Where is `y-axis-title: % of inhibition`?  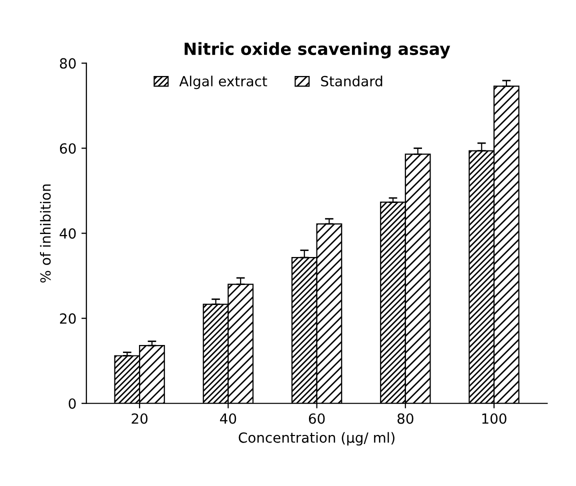
y-axis-title: % of inhibition is located at coordinates (45, 233).